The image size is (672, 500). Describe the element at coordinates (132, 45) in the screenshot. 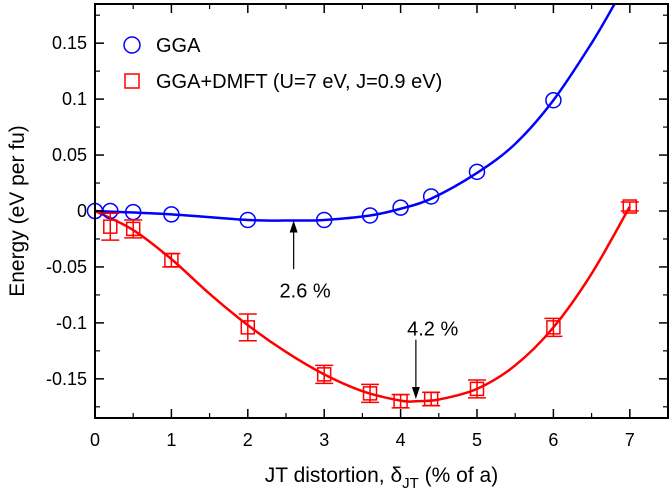

I see `legend-marker-gga` at that location.